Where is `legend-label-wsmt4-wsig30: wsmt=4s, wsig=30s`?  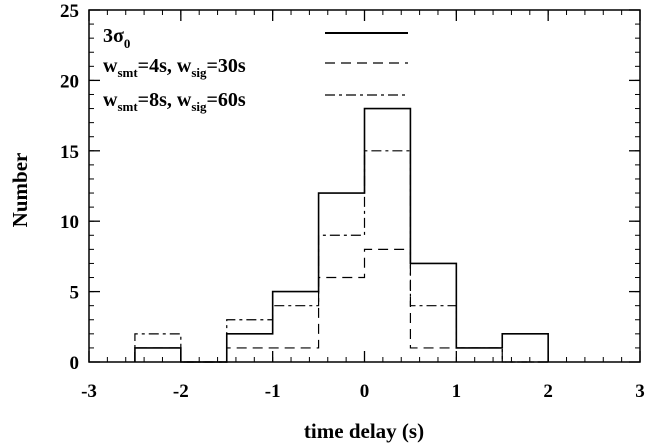
legend-label-wsmt4-wsig30: wsmt=4s, wsig=30s is located at coordinates (174, 67).